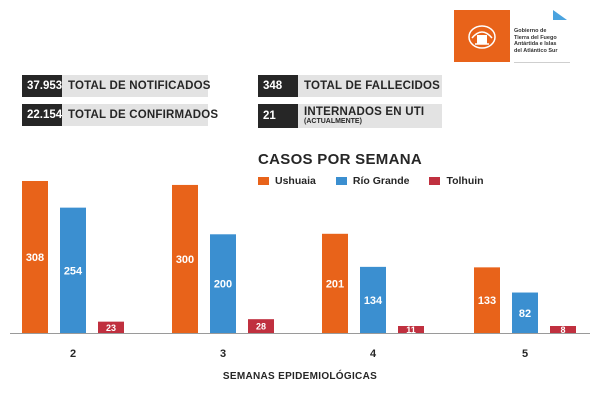 This screenshot has height=400, width=600. Describe the element at coordinates (560, 15) in the screenshot. I see `flag-icon` at that location.